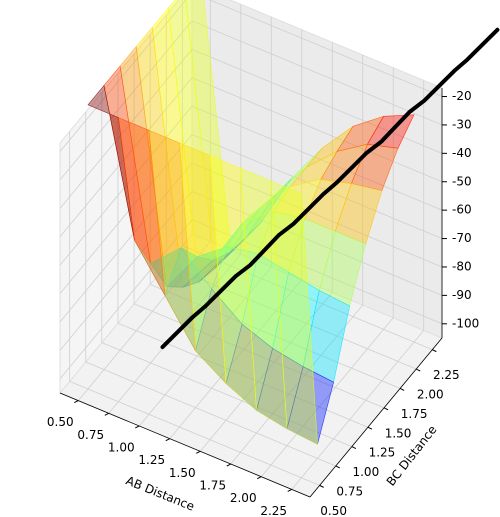 This screenshot has height=517, width=500. I want to click on y-axis-line, so click(376, 417).